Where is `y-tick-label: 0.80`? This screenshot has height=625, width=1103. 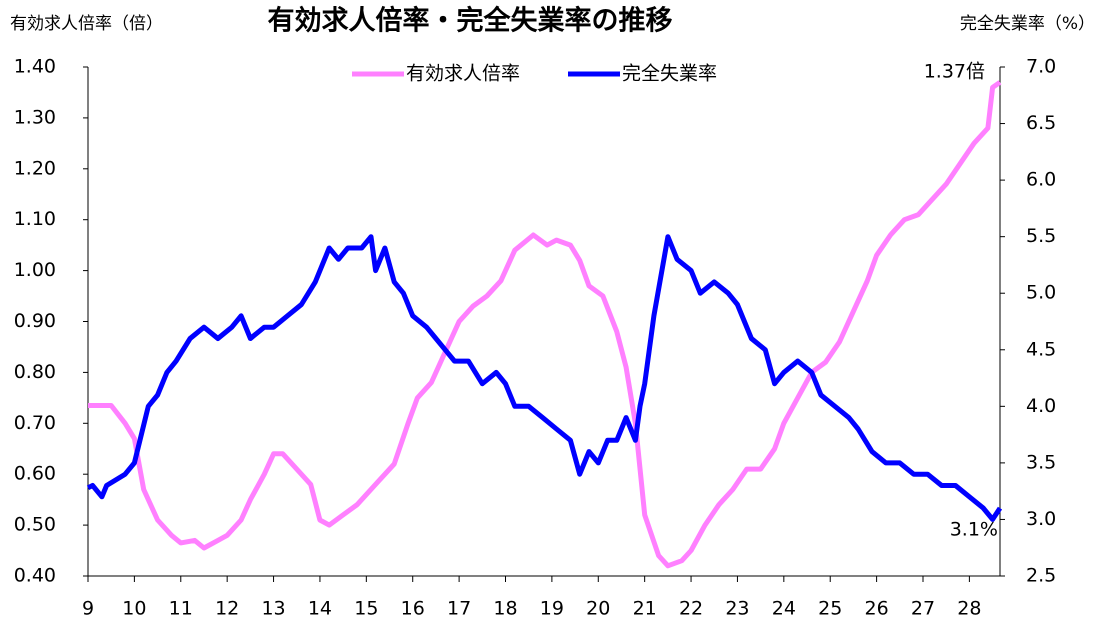
y-tick-label: 0.80 is located at coordinates (35, 372).